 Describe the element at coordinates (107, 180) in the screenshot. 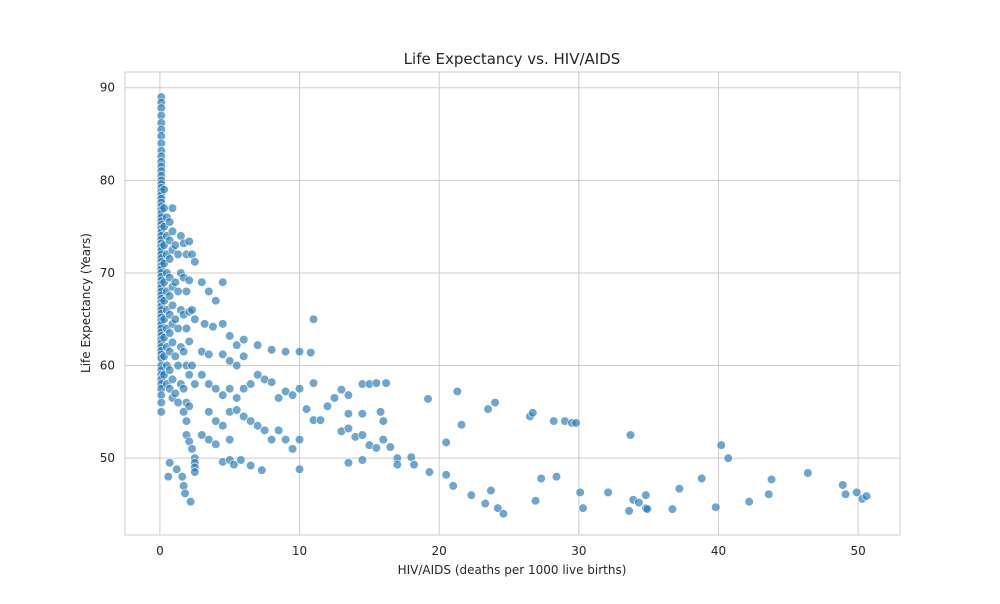

I see `y-tick-label: 80` at that location.